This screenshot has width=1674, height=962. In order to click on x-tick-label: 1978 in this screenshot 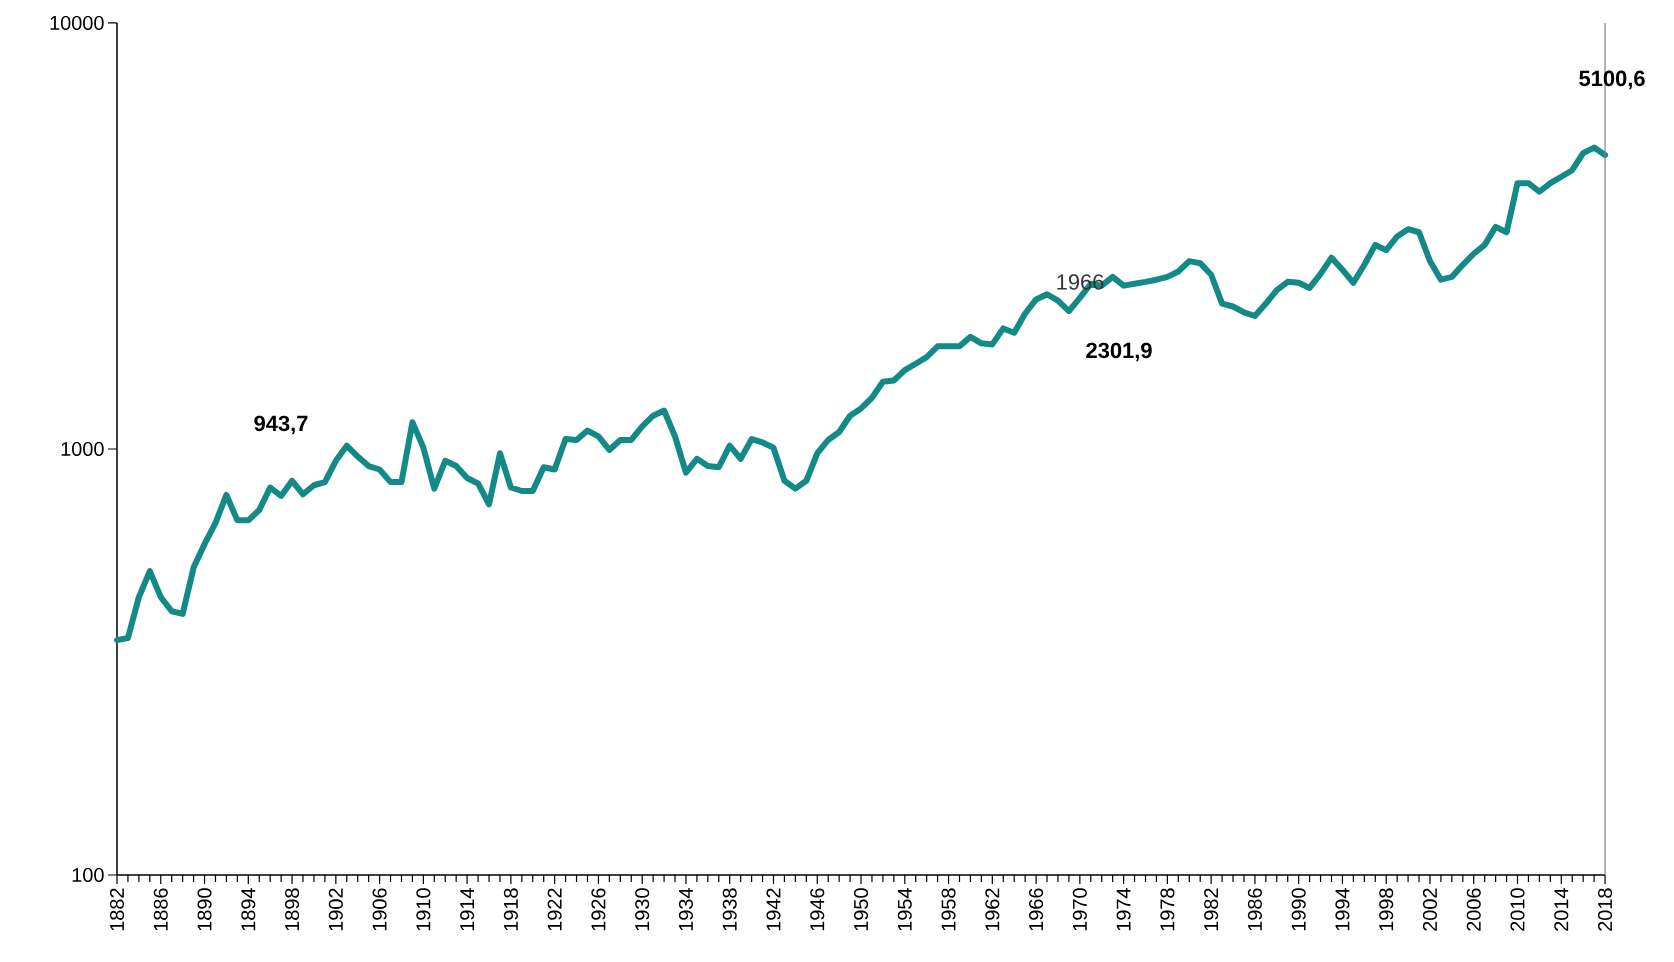, I will do `click(1167, 909)`.